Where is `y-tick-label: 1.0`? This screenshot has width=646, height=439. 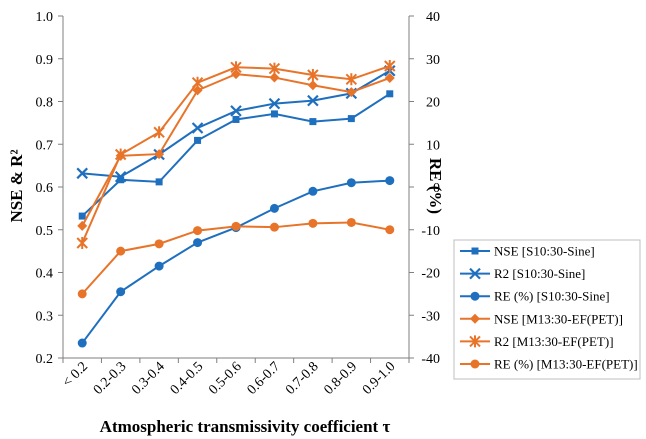 y-tick-label: 1.0 is located at coordinates (45, 17).